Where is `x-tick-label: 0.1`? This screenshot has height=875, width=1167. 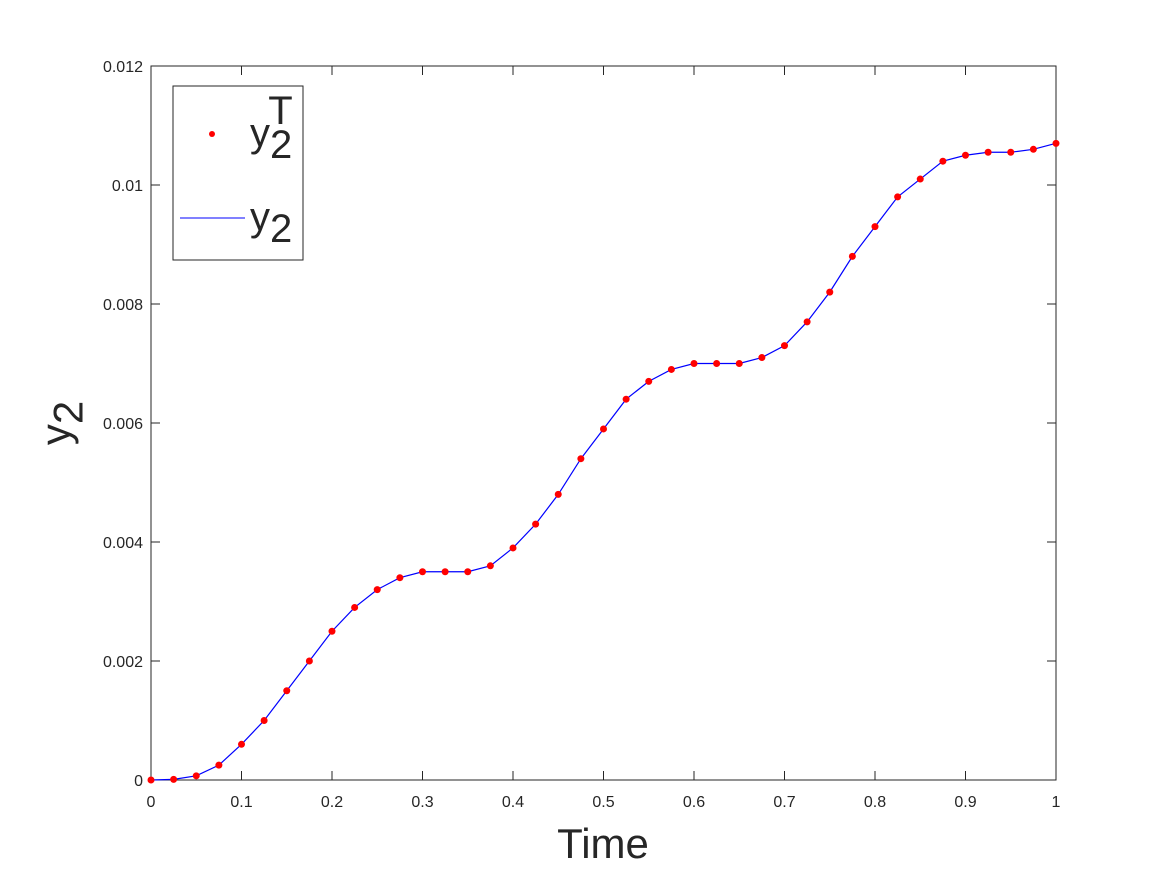
x-tick-label: 0.1 is located at coordinates (241, 802).